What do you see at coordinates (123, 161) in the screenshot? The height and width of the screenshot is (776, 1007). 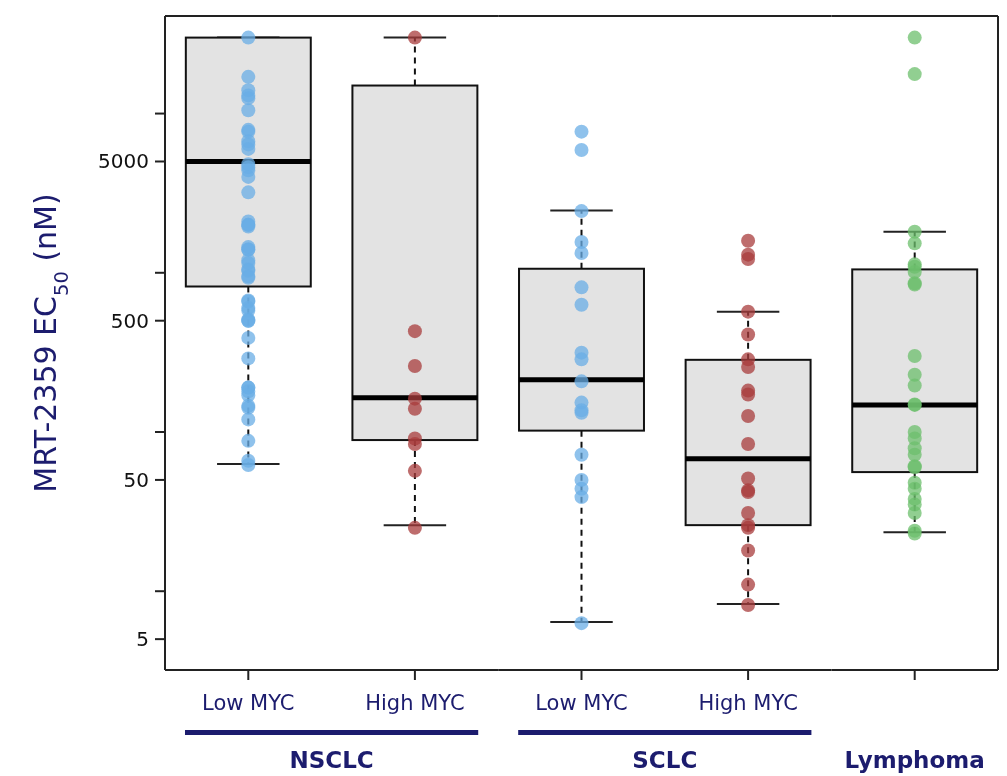 I see `y-tick-label: 5000` at bounding box center [123, 161].